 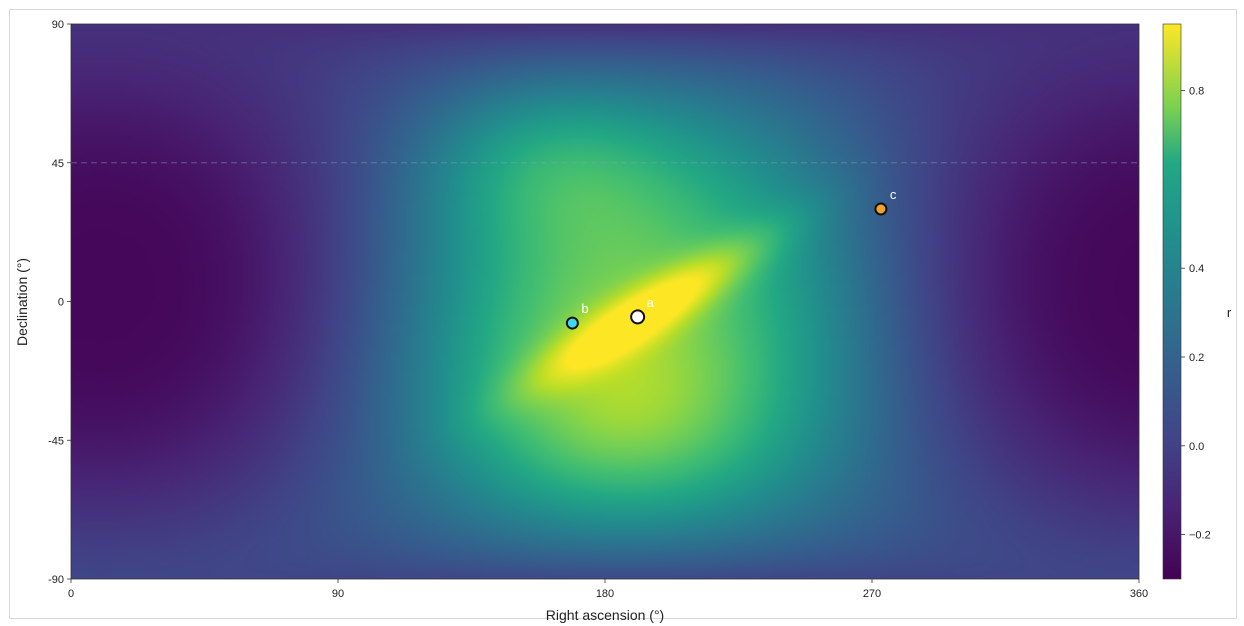 What do you see at coordinates (605, 615) in the screenshot?
I see `x-axis-label: Right ascension (°)` at bounding box center [605, 615].